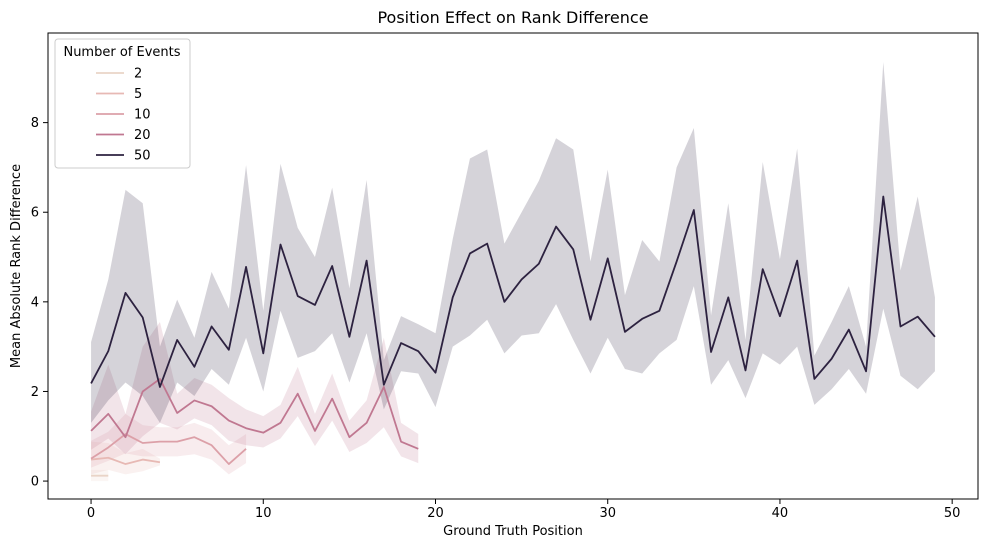 The width and height of the screenshot is (988, 551). I want to click on chart-title: Position Effect on Rank Difference, so click(512, 17).